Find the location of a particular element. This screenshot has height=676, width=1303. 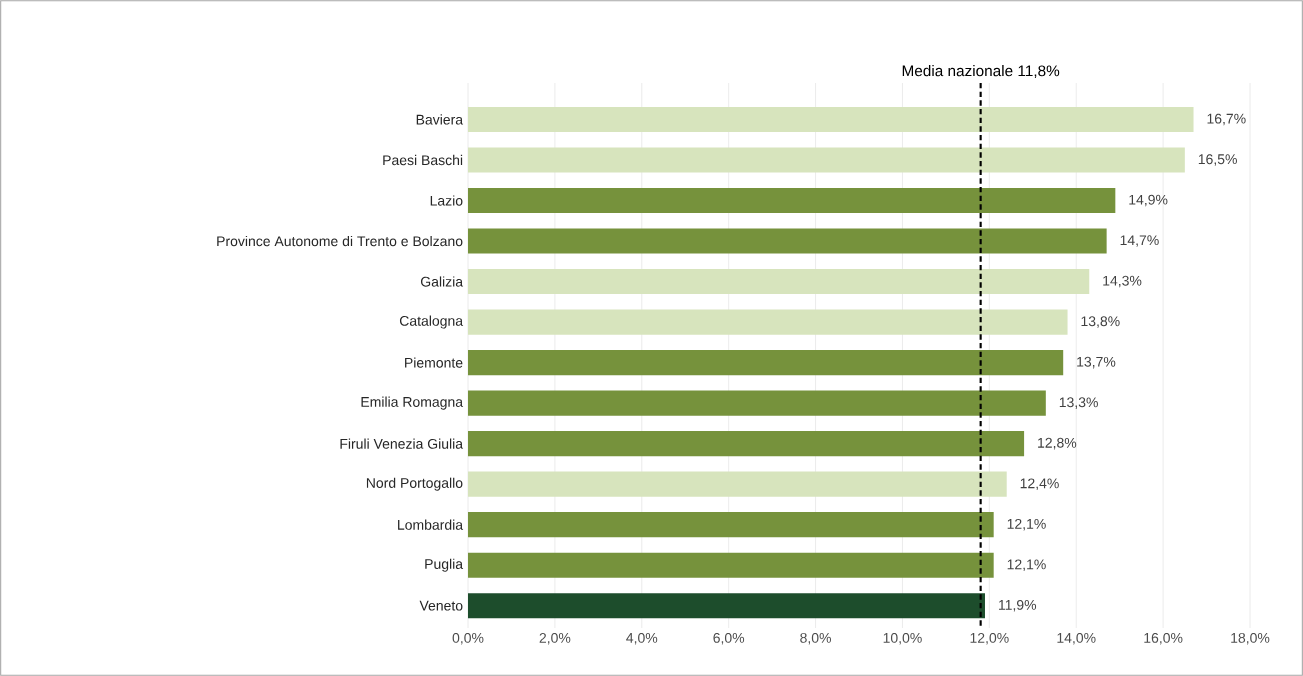

y-tick-label: Puglia is located at coordinates (444, 565).